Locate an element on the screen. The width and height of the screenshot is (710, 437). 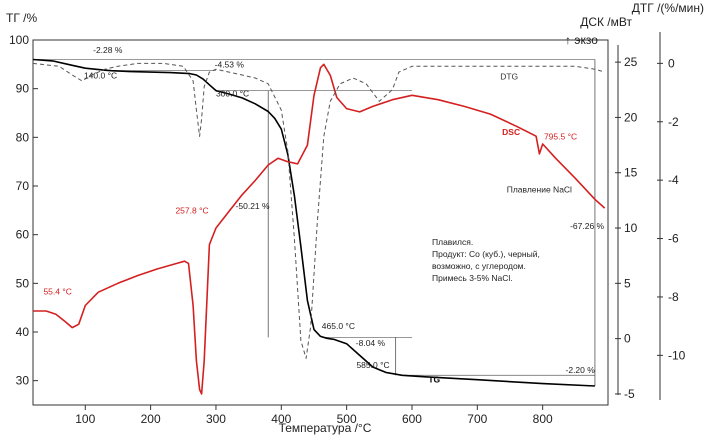
note-line-2: Продукт: Со (куб.), черный, is located at coordinates (486, 254).